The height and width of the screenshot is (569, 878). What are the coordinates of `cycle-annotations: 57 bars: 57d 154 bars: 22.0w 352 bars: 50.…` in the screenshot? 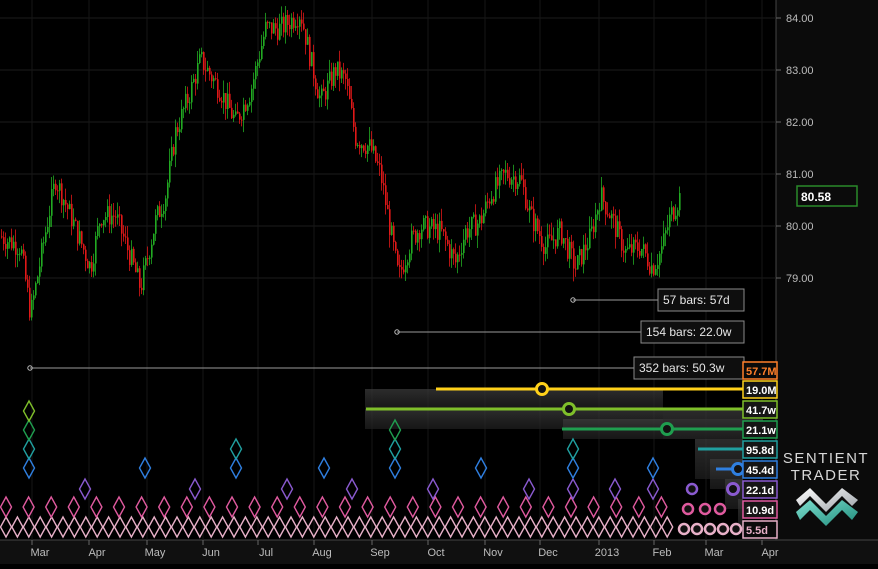 It's located at (386, 334).